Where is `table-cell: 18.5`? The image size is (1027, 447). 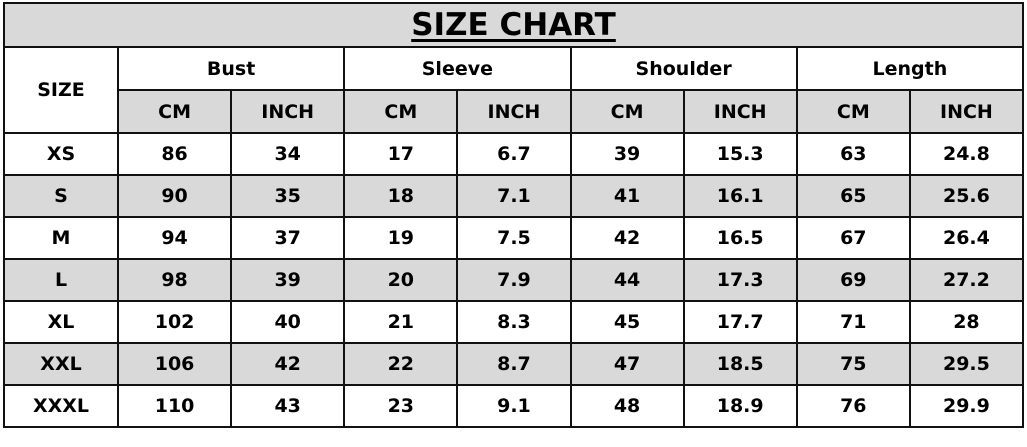 table-cell: 18.5 is located at coordinates (740, 364).